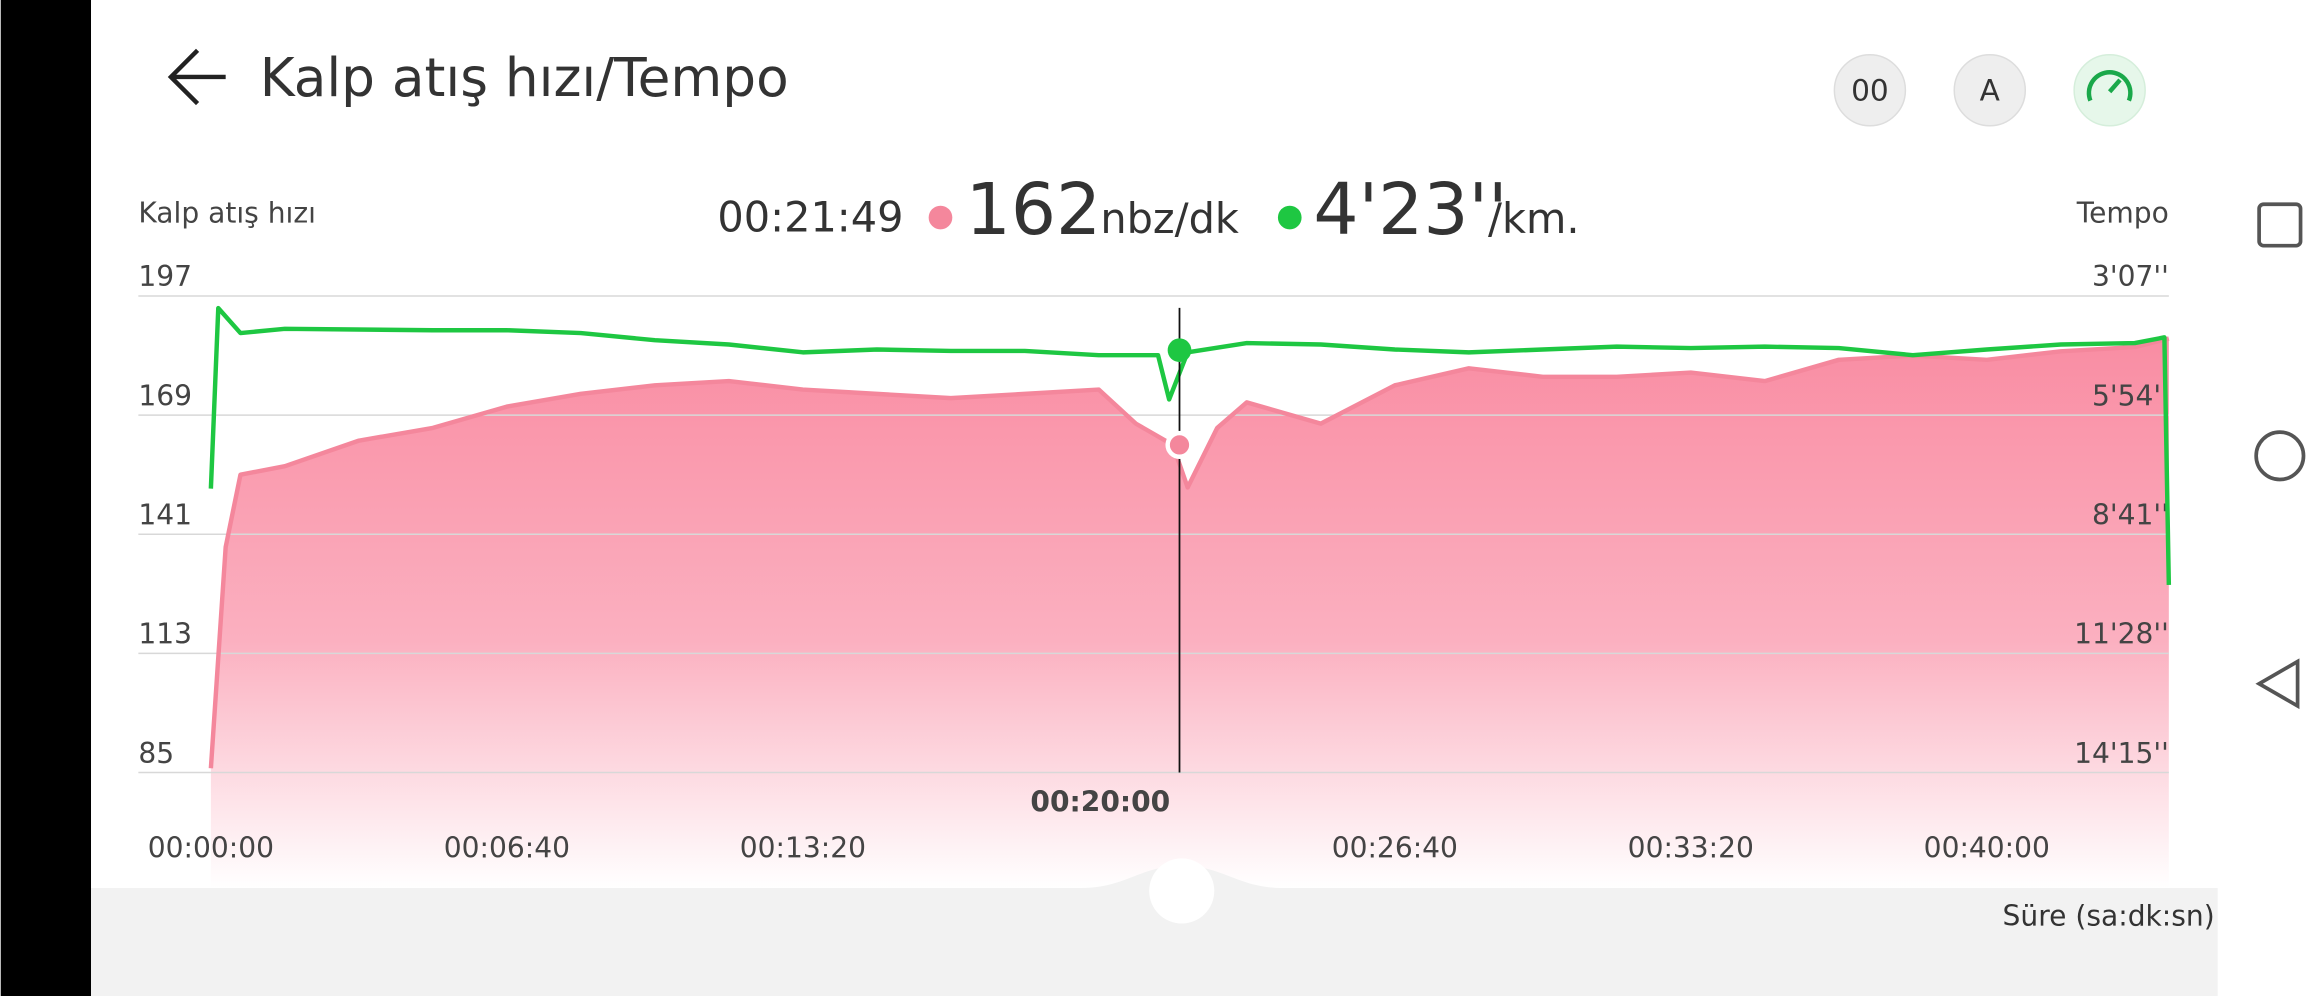 This screenshot has height=996, width=2322. What do you see at coordinates (2280, 456) in the screenshot?
I see `nav-home` at bounding box center [2280, 456].